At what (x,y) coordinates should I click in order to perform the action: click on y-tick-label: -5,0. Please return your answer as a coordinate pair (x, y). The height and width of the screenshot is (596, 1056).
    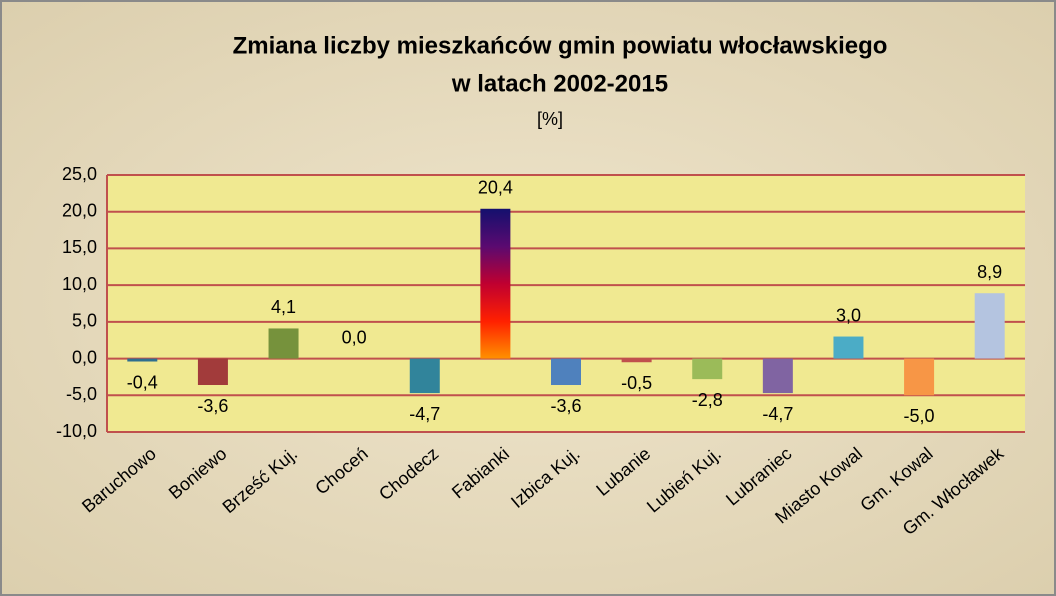
    Looking at the image, I should click on (81, 394).